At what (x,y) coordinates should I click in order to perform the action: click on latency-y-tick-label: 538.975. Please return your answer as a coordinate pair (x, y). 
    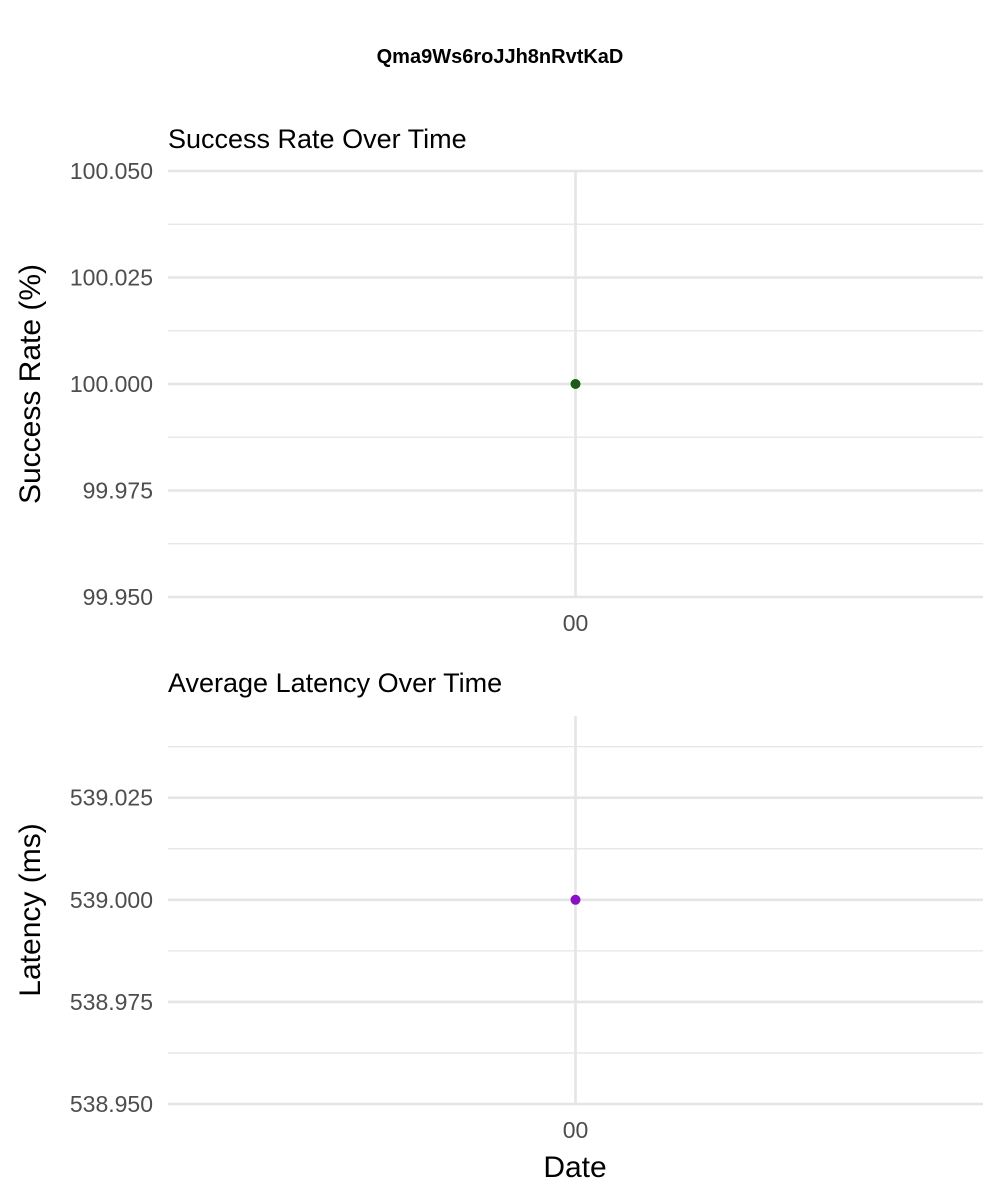
    Looking at the image, I should click on (111, 1002).